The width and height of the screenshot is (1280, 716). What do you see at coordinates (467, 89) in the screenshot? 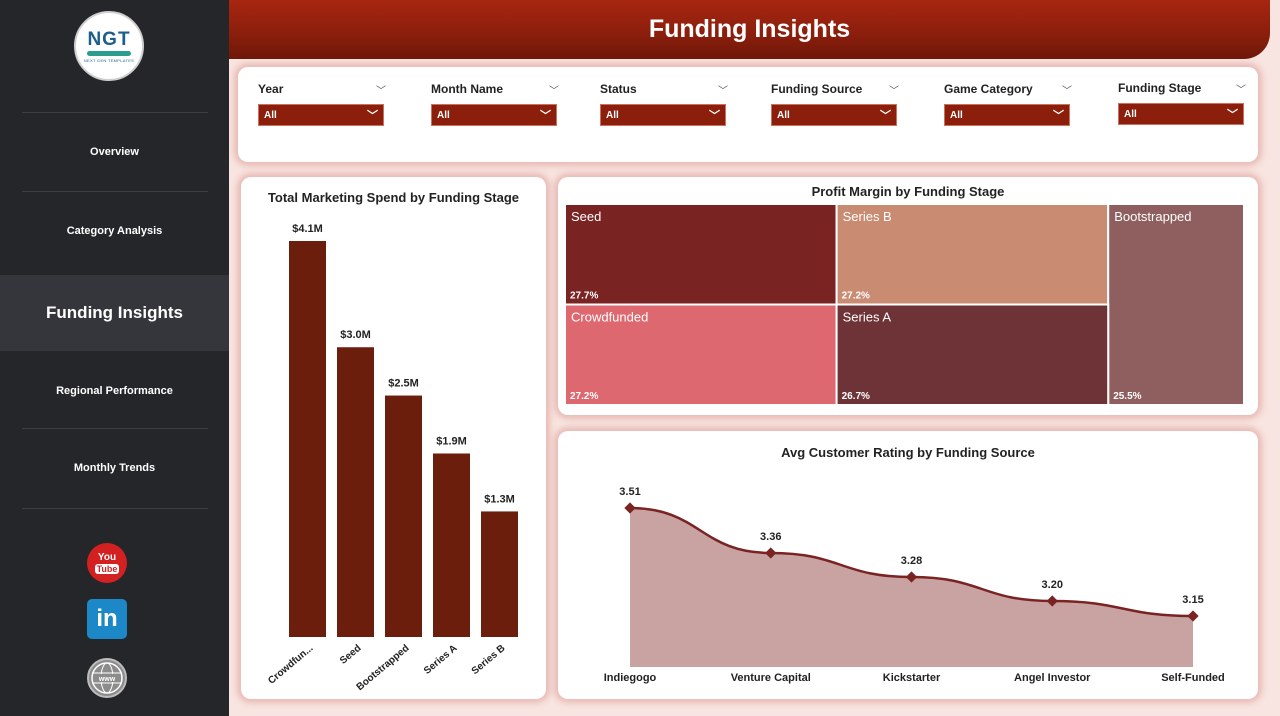
I see `filter-label: Month Name` at bounding box center [467, 89].